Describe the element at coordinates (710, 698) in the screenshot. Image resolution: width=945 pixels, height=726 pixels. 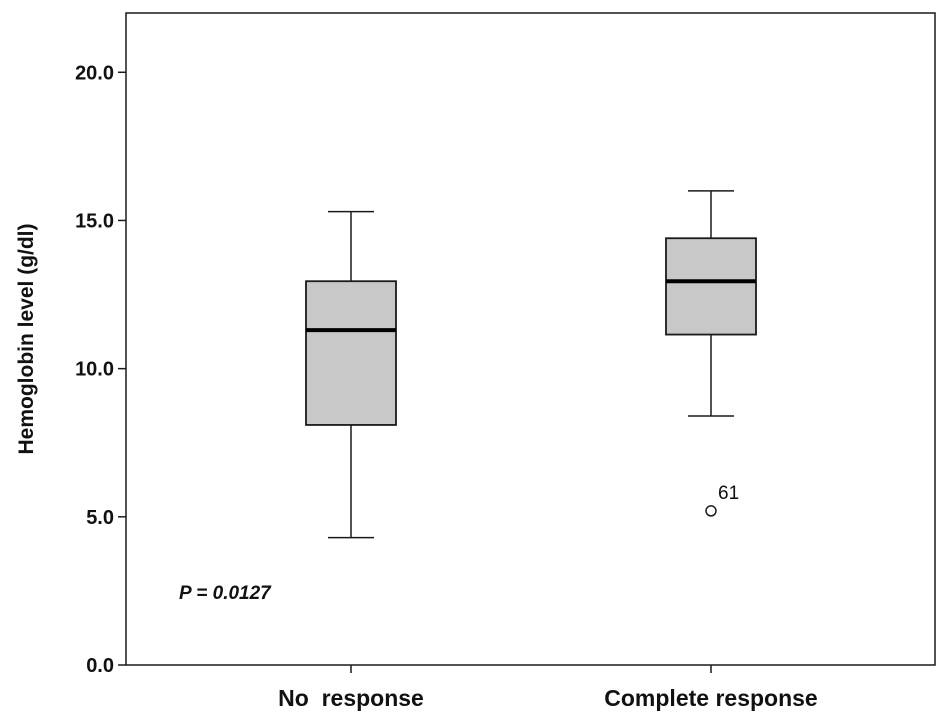
I see `x-category-label: Complete response` at that location.